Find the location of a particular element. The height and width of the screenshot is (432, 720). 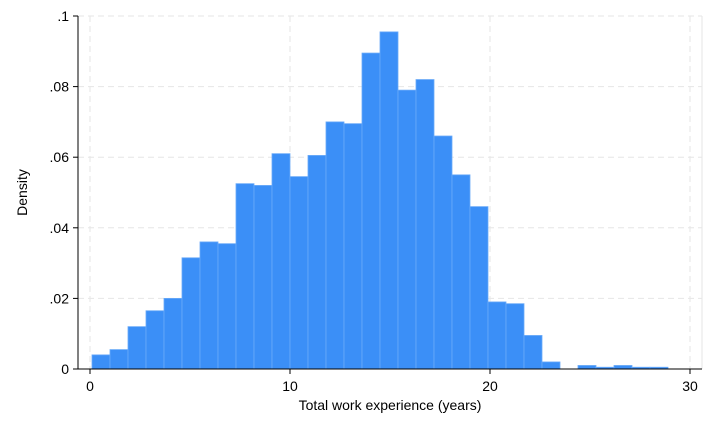

y-tick-label: 0 is located at coordinates (65, 369).